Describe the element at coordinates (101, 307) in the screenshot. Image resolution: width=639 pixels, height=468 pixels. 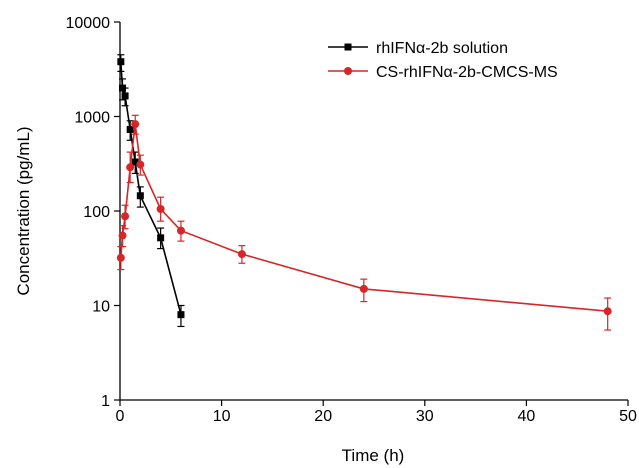
I see `y-tick-label: 10` at that location.